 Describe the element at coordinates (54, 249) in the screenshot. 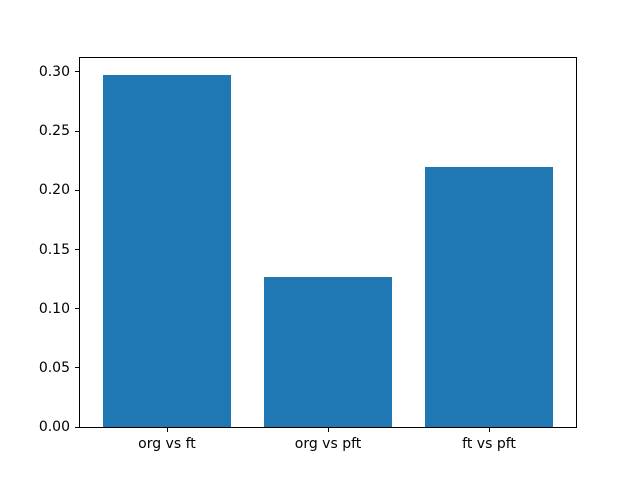

I see `y-tick-label-3: 0.15` at that location.